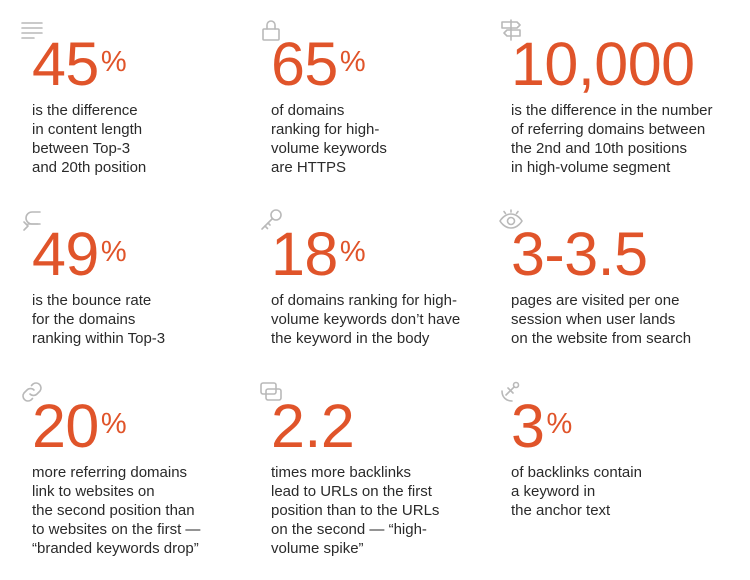 The width and height of the screenshot is (750, 580). What do you see at coordinates (313, 426) in the screenshot?
I see `stat-value: 2.2` at bounding box center [313, 426].